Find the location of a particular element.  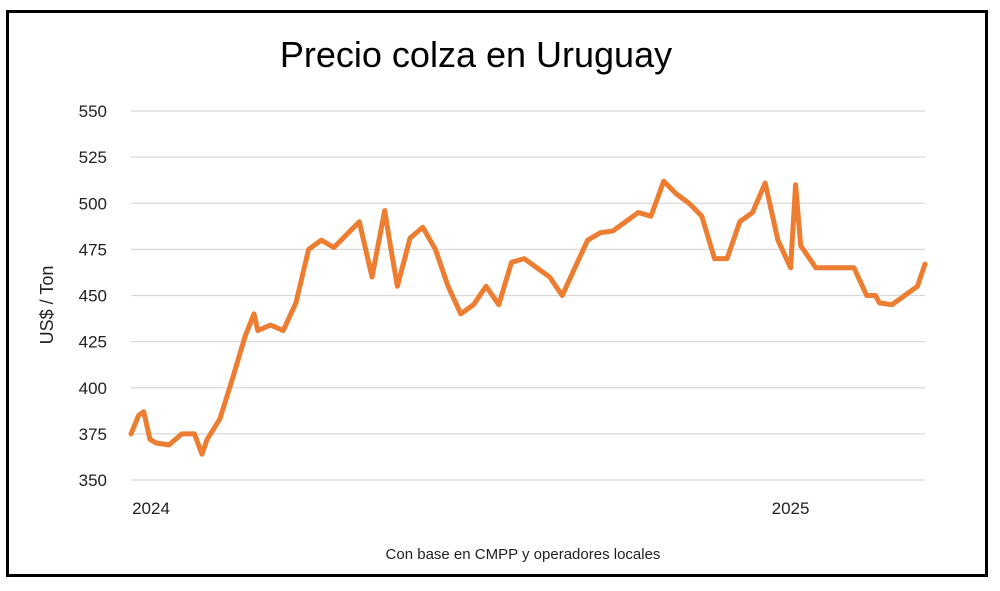

y-tick-label: 475 is located at coordinates (93, 249).